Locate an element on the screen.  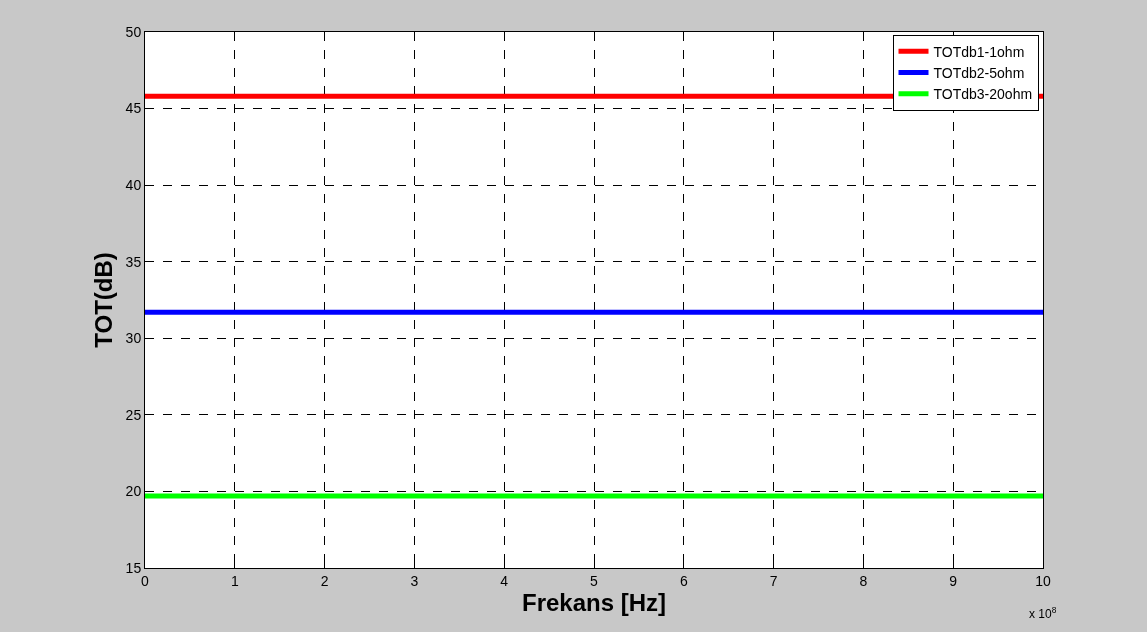
x-tick-label: 10 is located at coordinates (1043, 580).